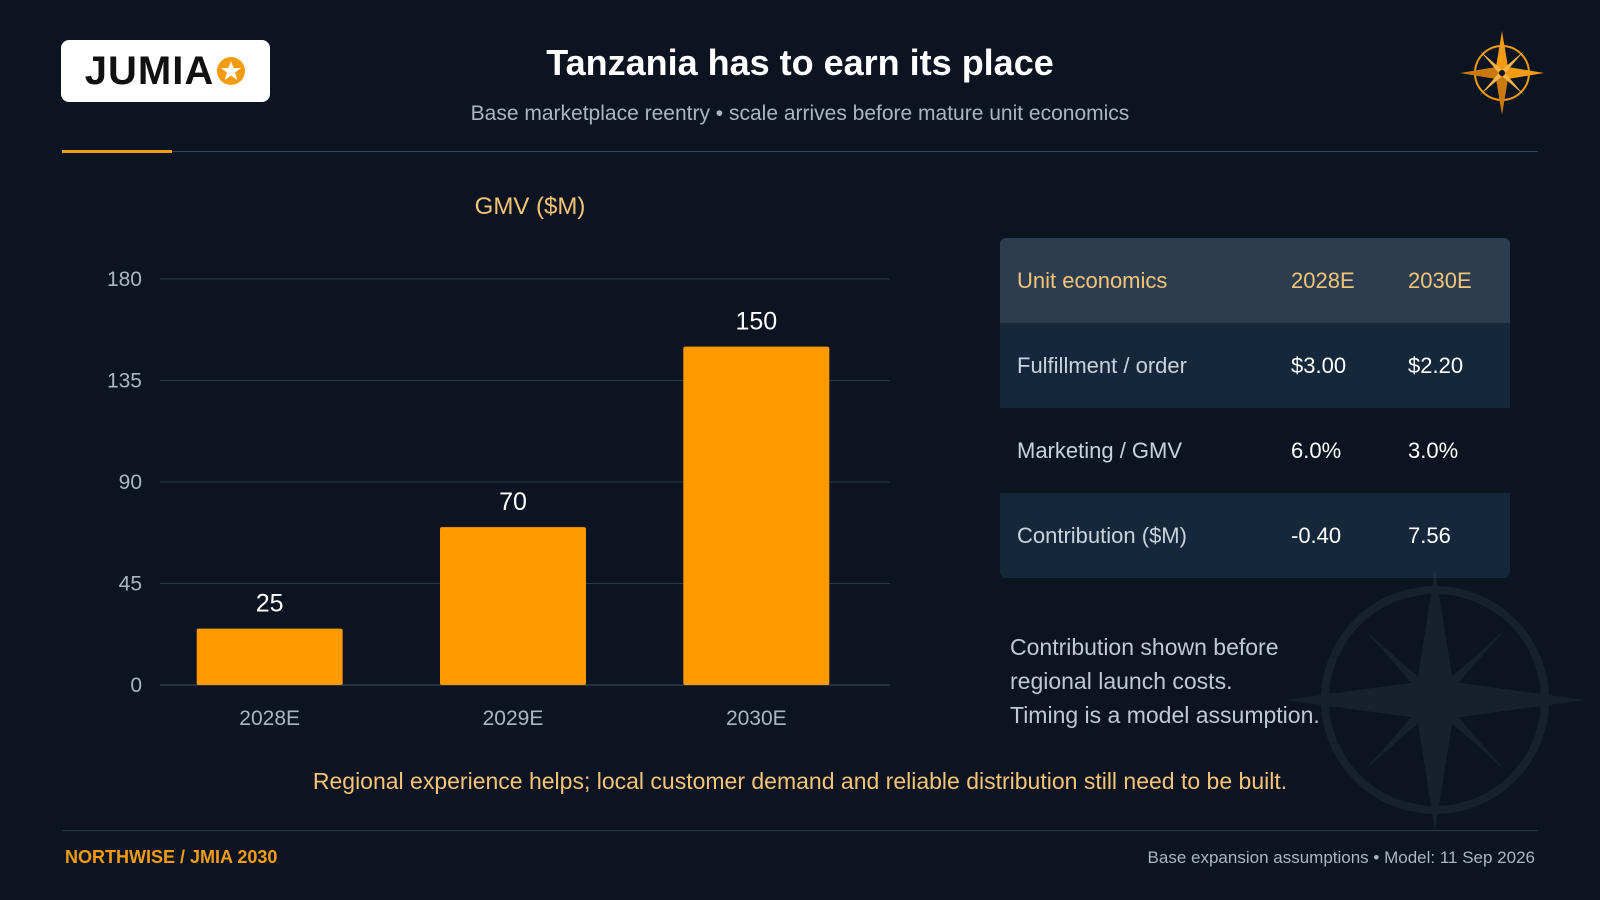 The height and width of the screenshot is (900, 1600). What do you see at coordinates (1319, 365) in the screenshot?
I see `table-cell: $3.00` at bounding box center [1319, 365].